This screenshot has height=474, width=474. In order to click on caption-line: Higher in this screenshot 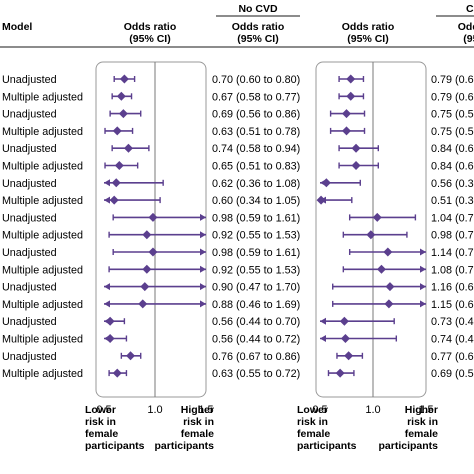, I will do `click(197, 410)`.